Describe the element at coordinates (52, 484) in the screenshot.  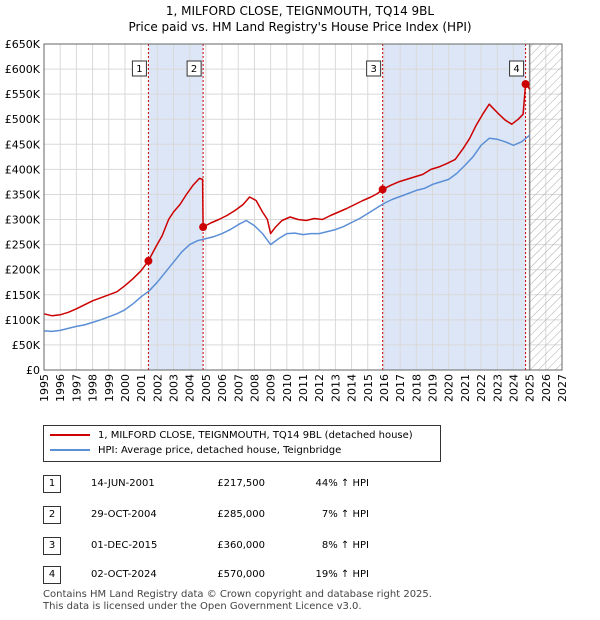
I see `transaction-number: 1` at that location.